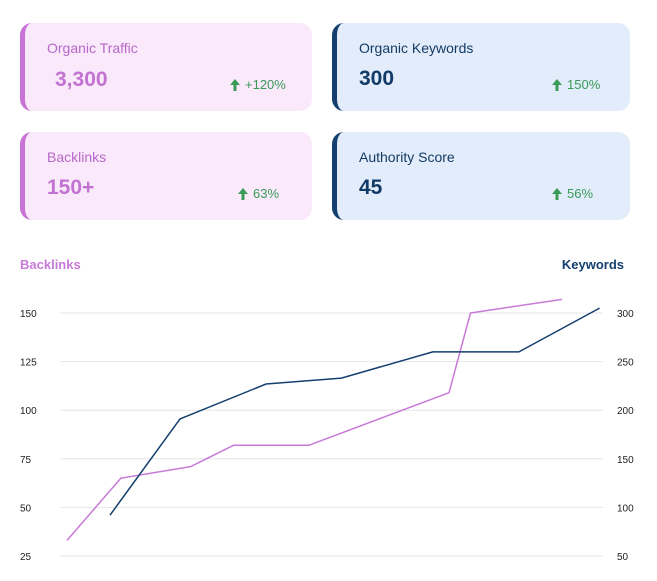 This screenshot has width=657, height=581. Describe the element at coordinates (50, 264) in the screenshot. I see `left-axis-title: Backlinks` at that location.